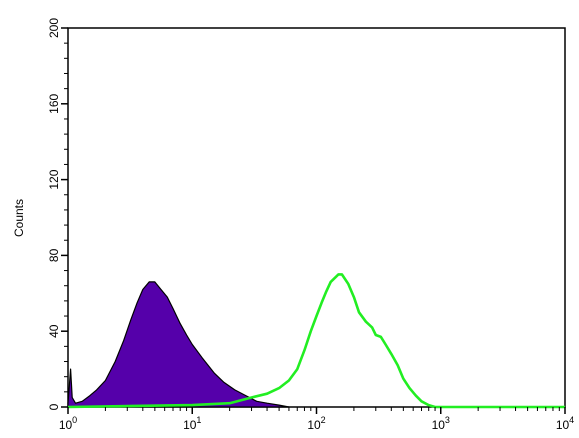 The width and height of the screenshot is (579, 438). Describe the element at coordinates (54, 331) in the screenshot. I see `y-tick-label: 40` at that location.